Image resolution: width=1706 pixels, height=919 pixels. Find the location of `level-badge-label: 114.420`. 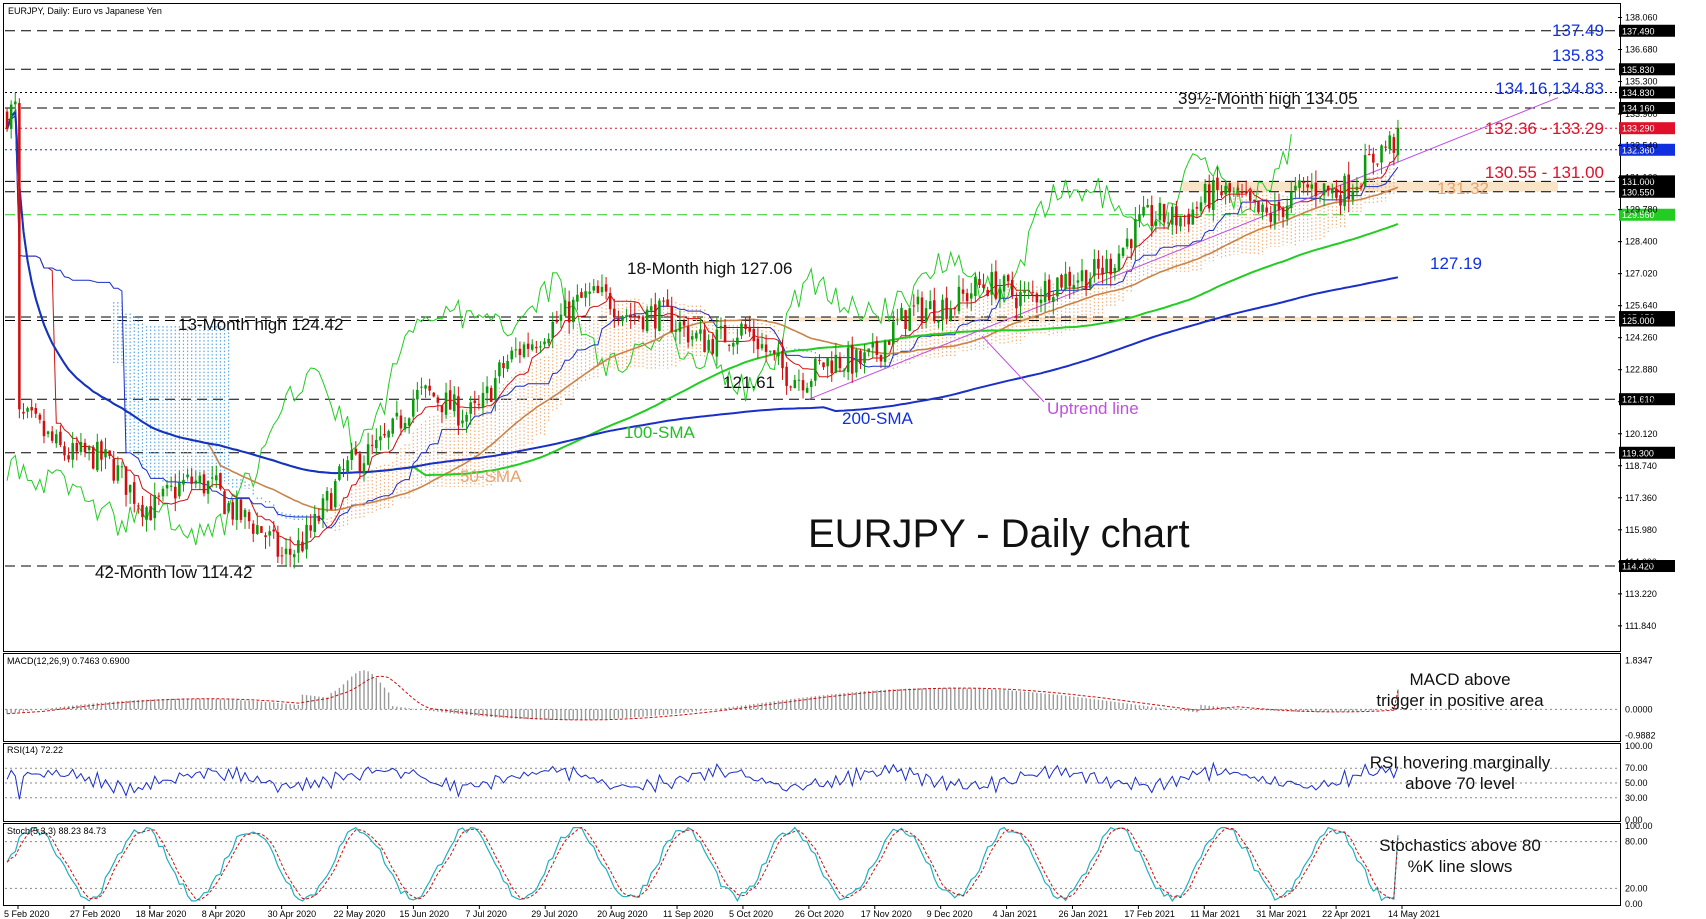

level-badge-label: 114.420 is located at coordinates (1638, 567).